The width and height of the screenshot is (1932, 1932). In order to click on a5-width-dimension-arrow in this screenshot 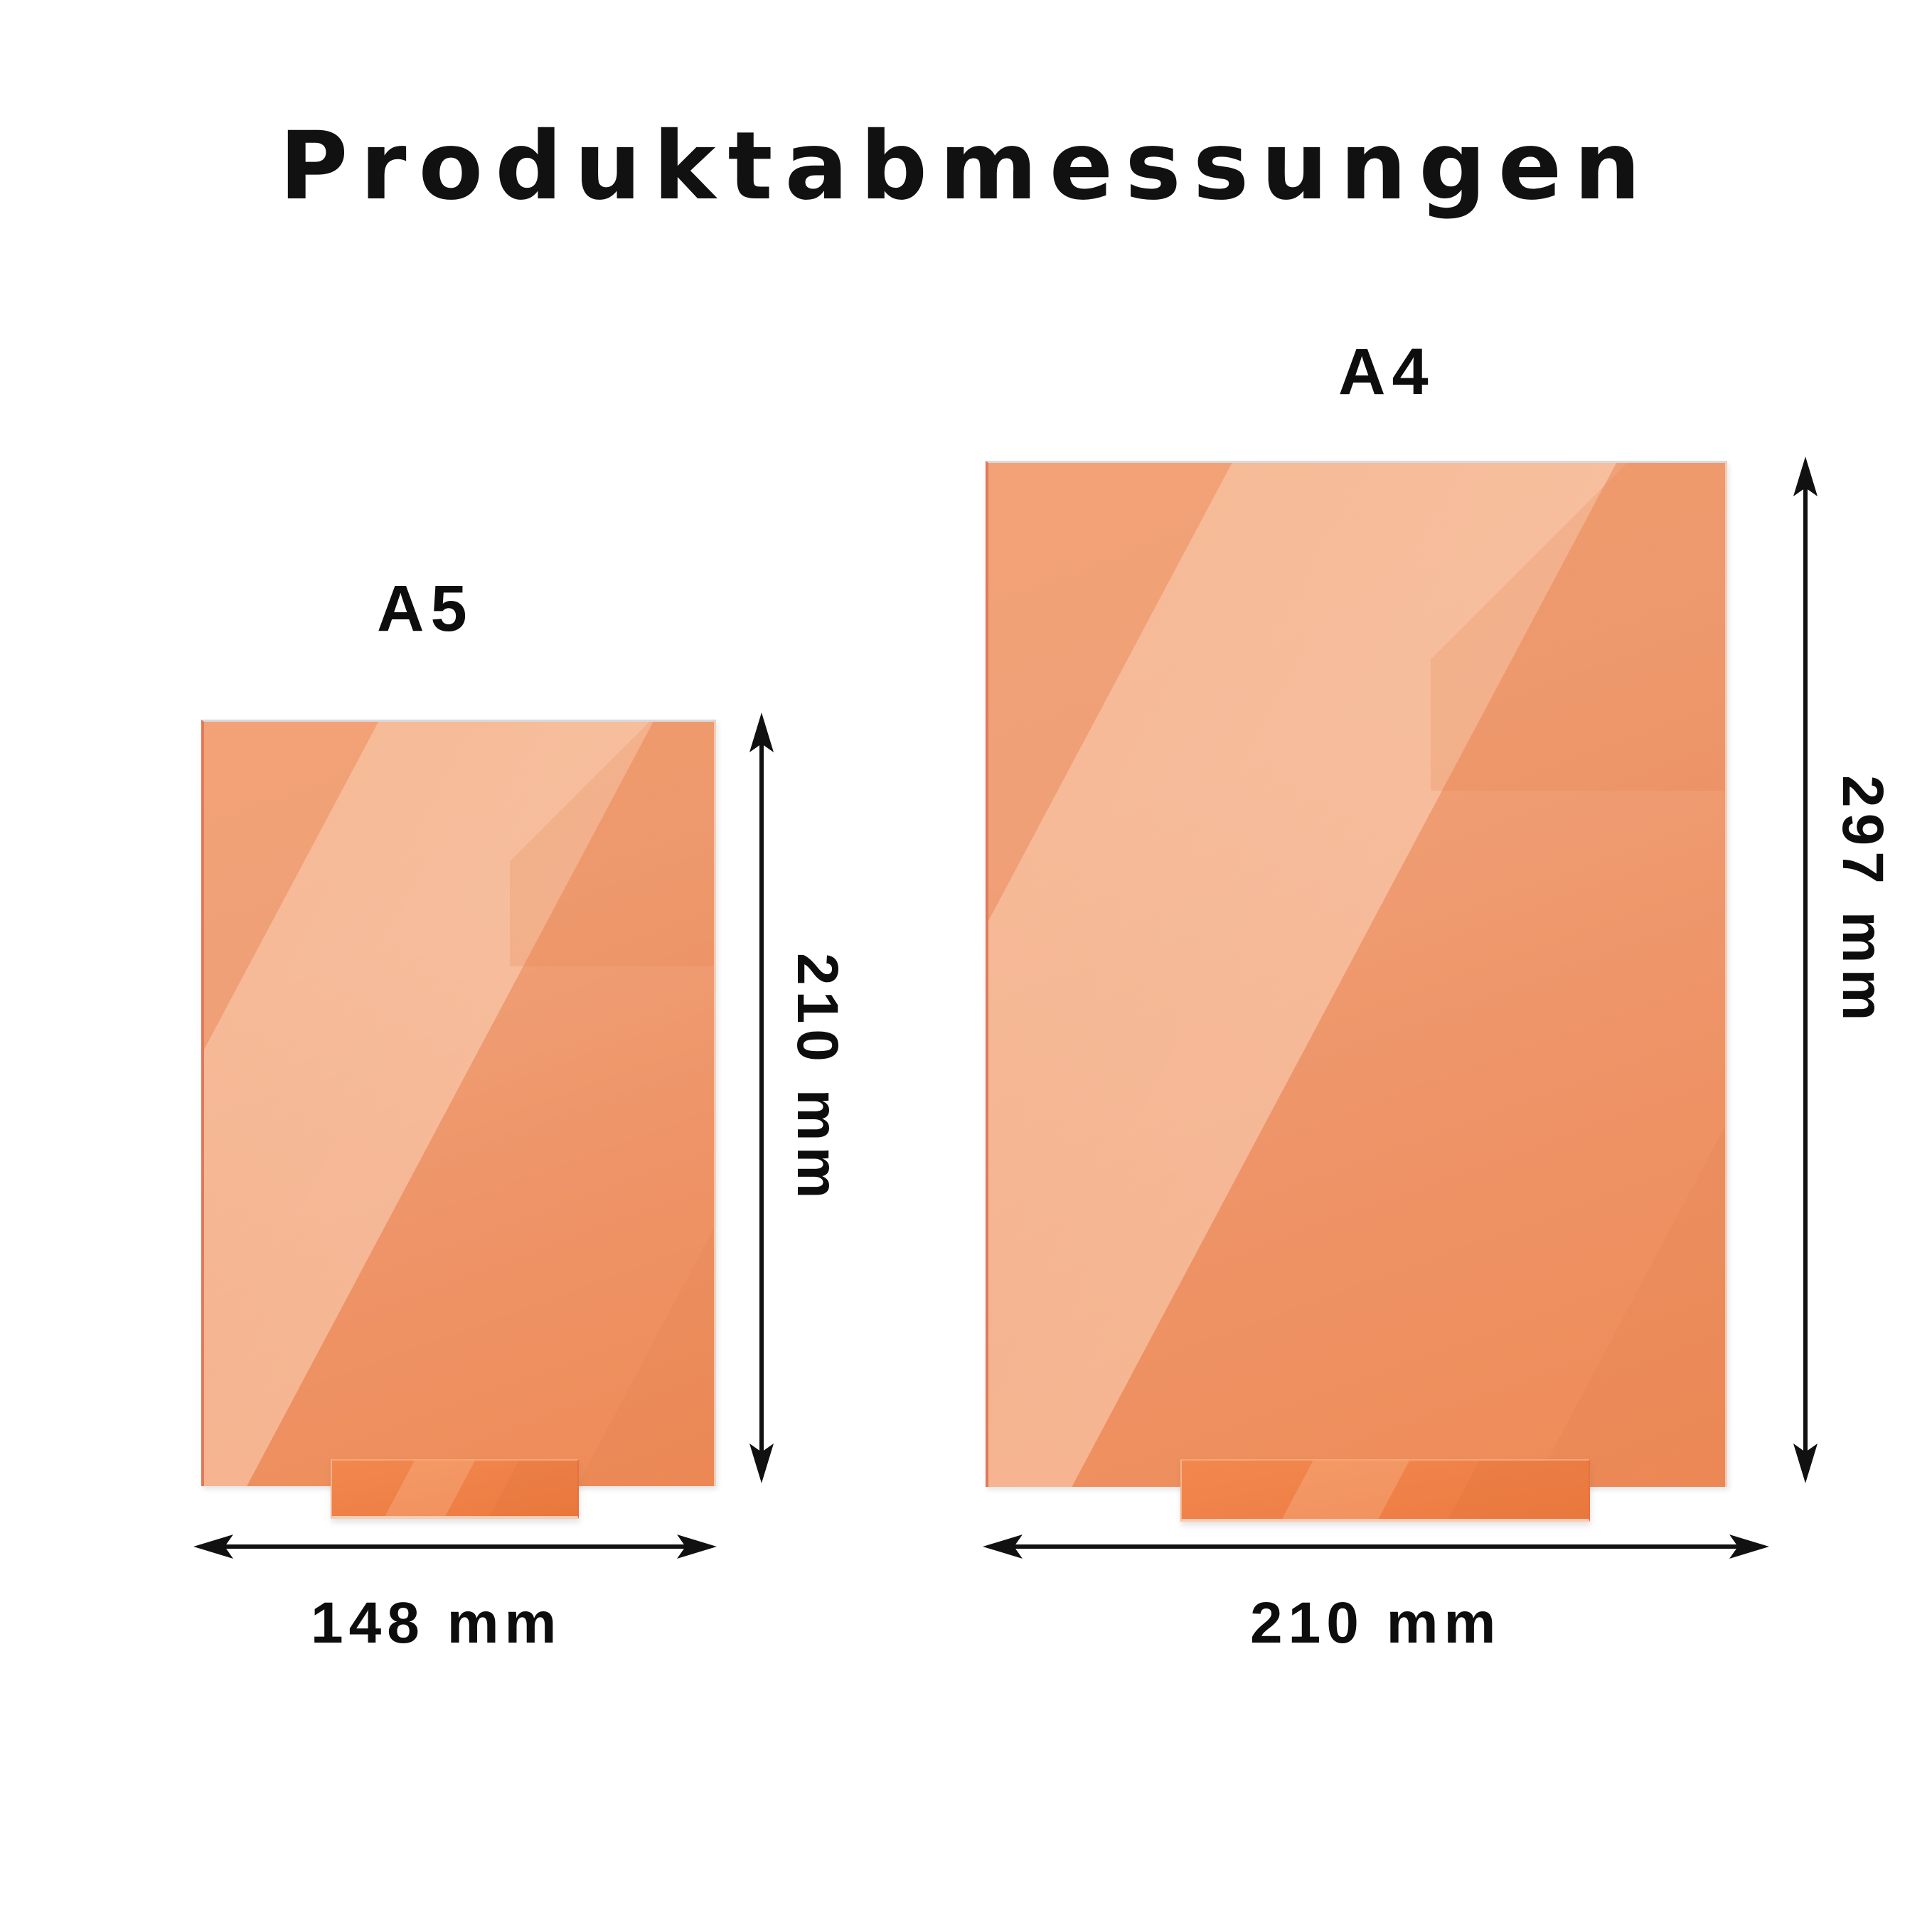, I will do `click(455, 1547)`.